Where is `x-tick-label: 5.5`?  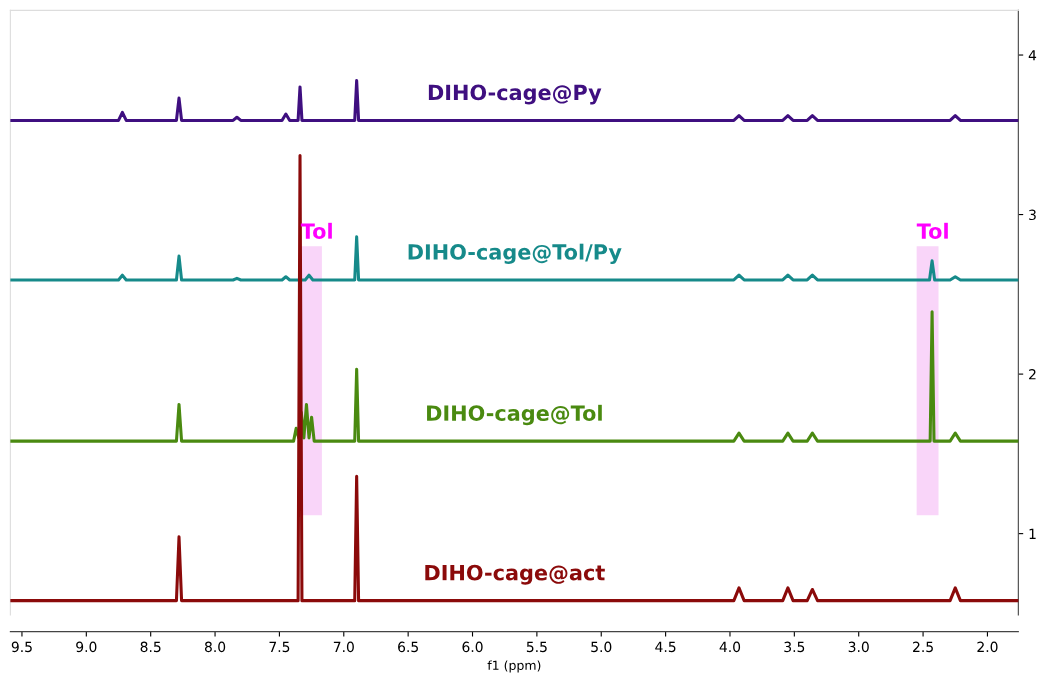
x-tick-label: 5.5 is located at coordinates (536, 647).